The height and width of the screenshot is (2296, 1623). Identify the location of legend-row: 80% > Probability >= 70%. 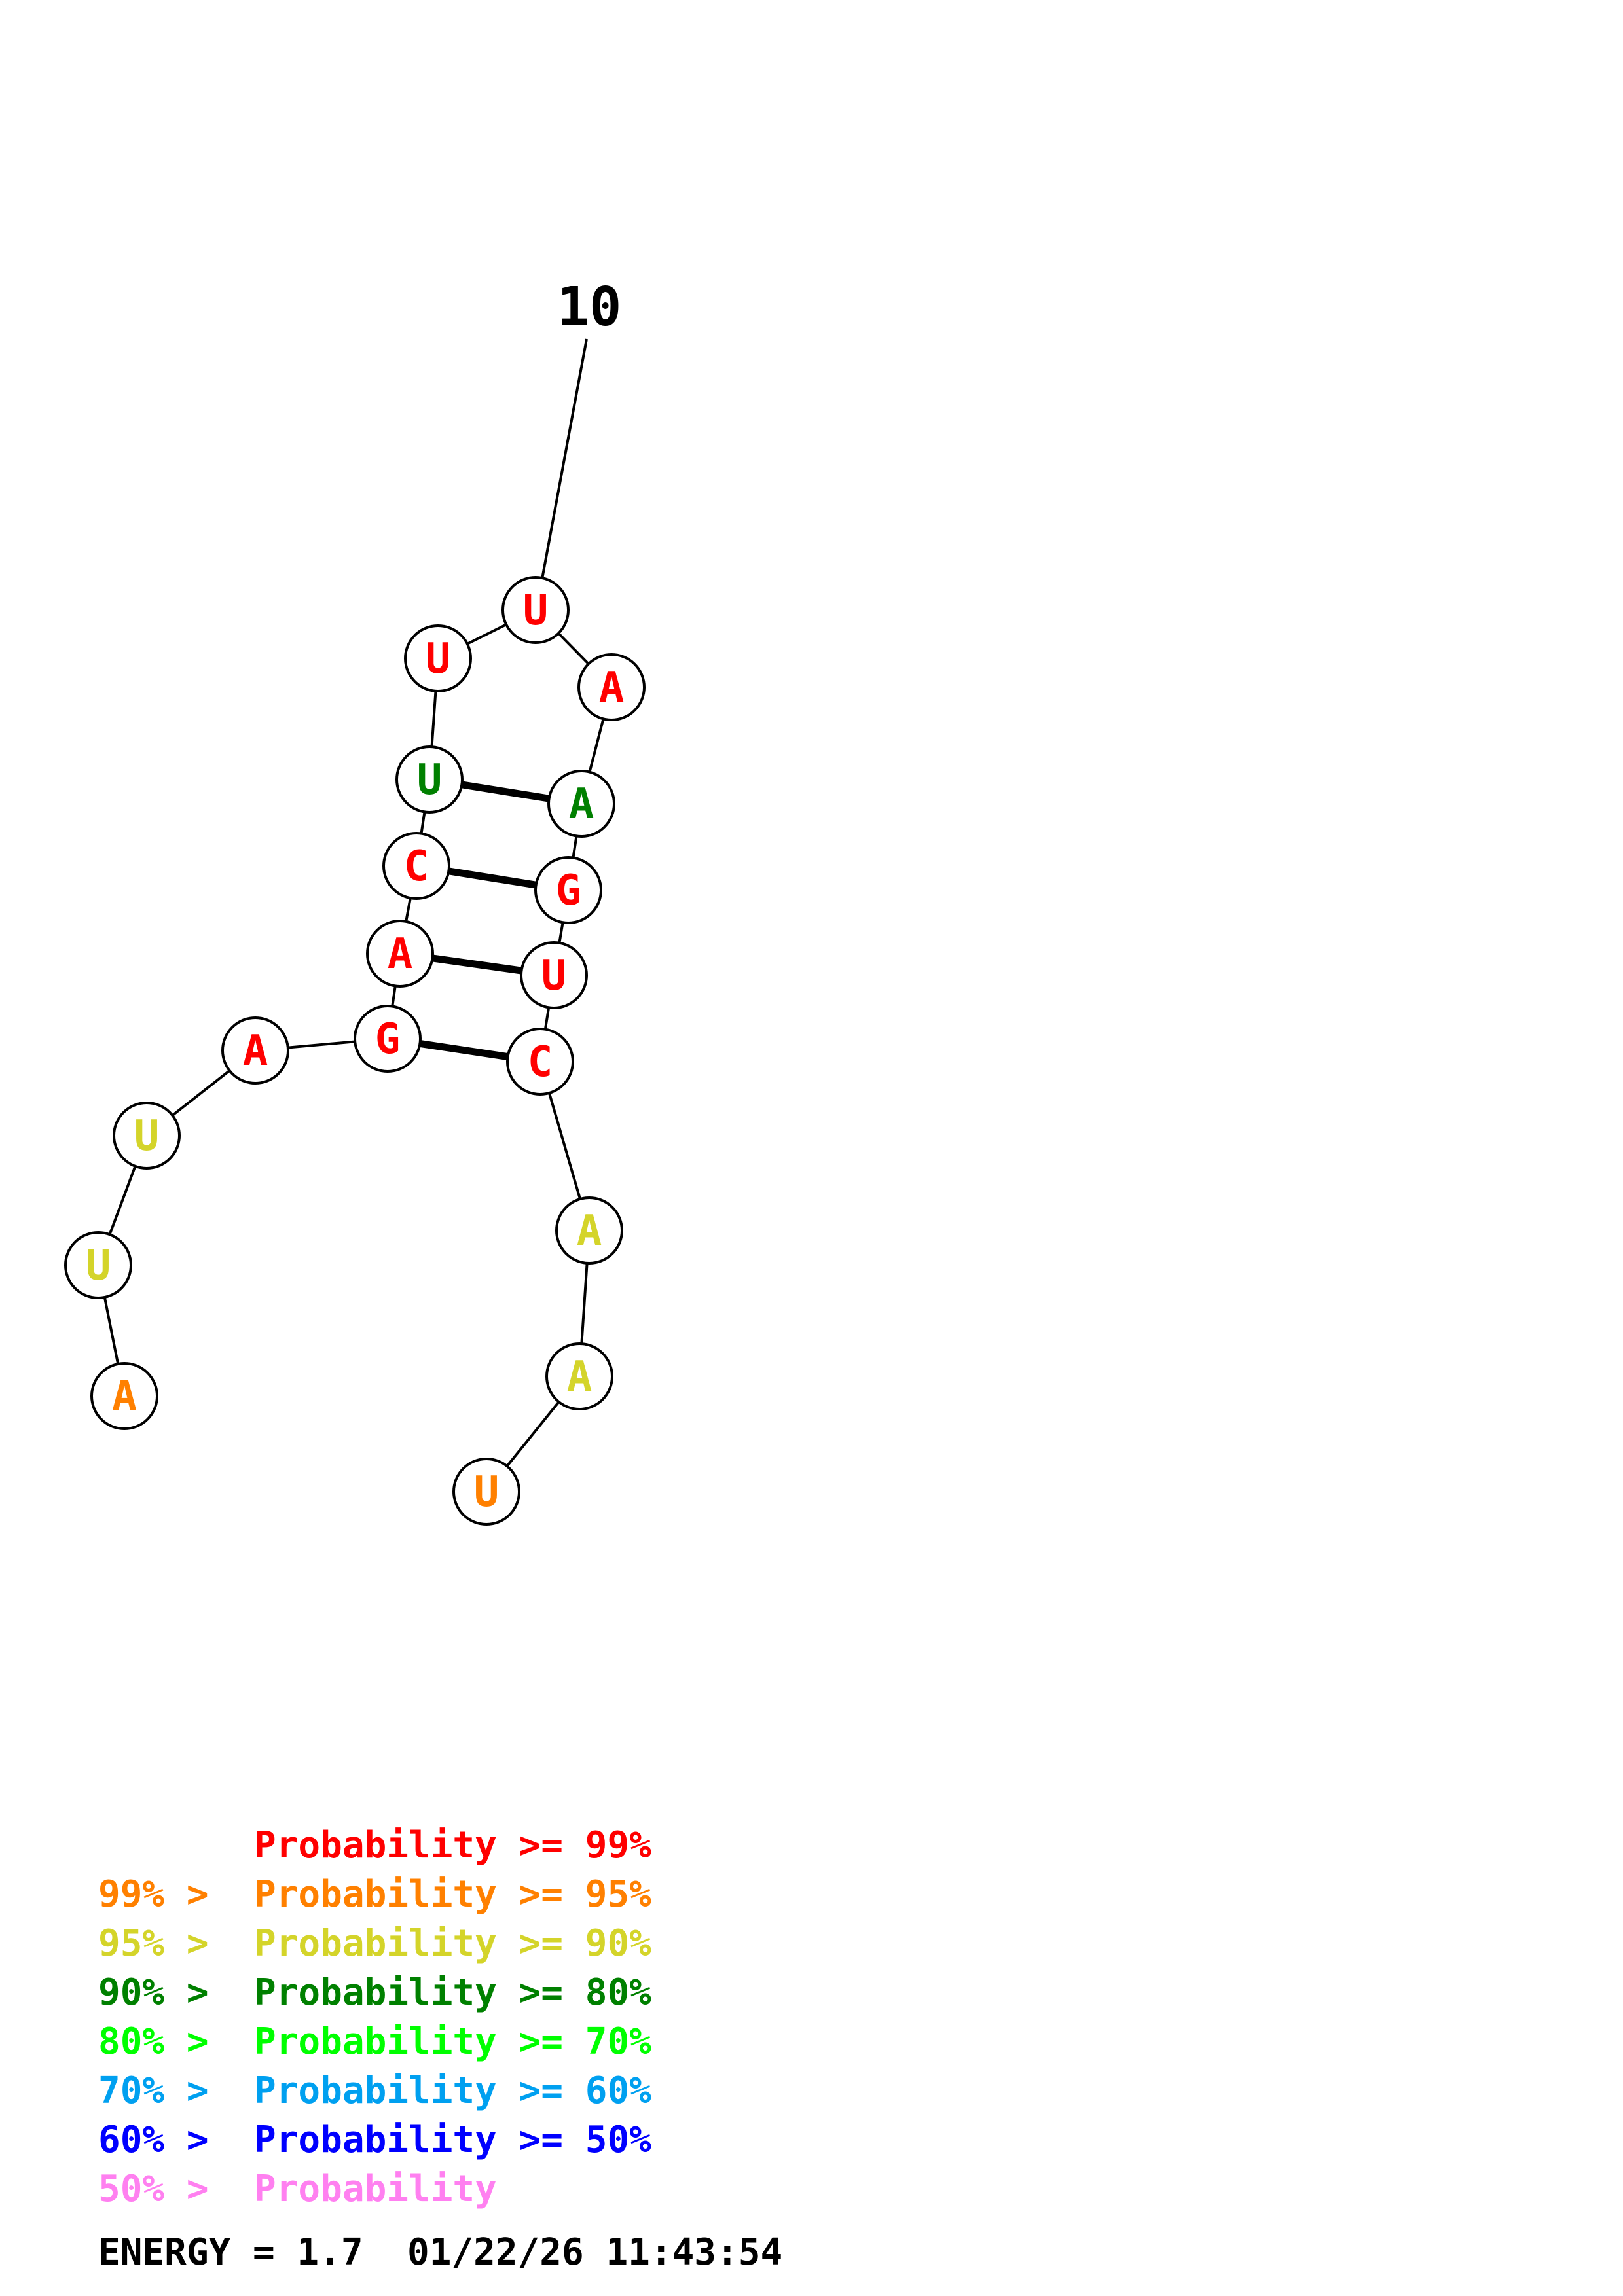
(374, 2041).